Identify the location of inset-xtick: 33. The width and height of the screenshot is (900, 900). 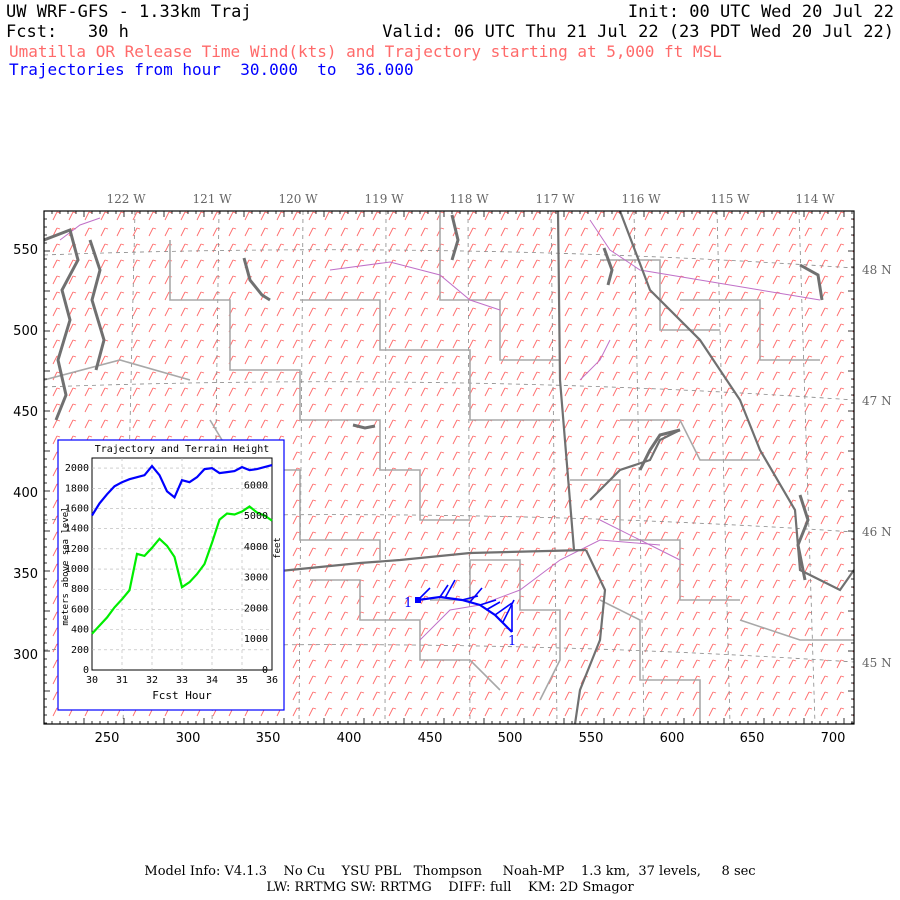
(182, 680).